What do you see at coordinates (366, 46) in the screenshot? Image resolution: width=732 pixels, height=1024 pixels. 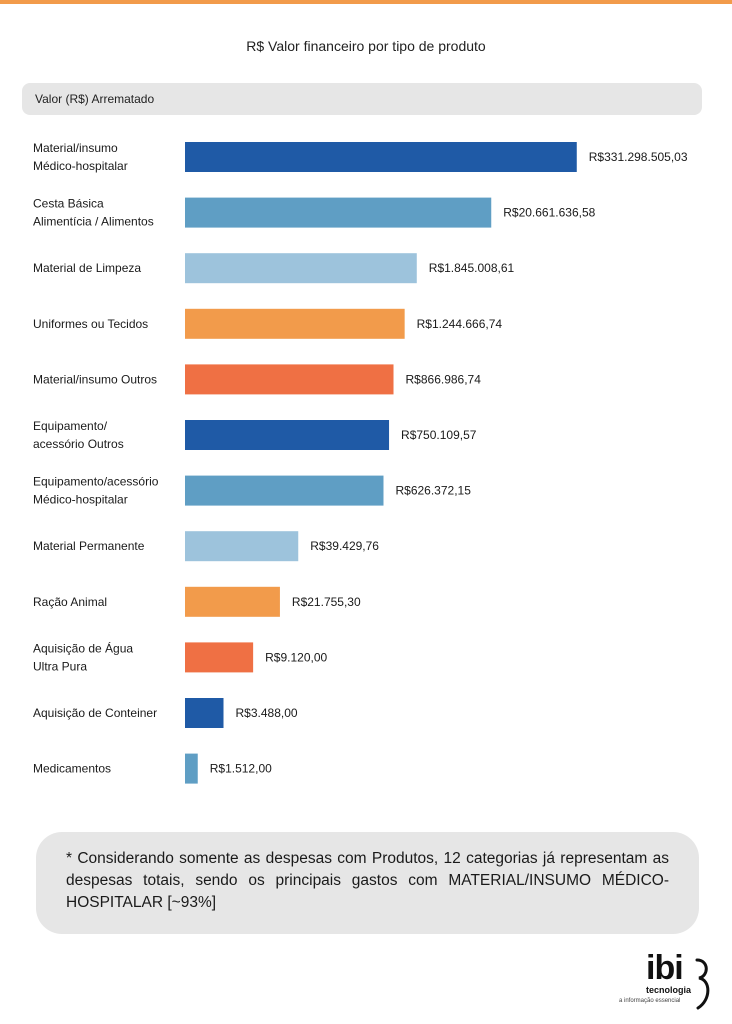 I see `chart-title: R$ Valor financeiro por tipo de produto` at bounding box center [366, 46].